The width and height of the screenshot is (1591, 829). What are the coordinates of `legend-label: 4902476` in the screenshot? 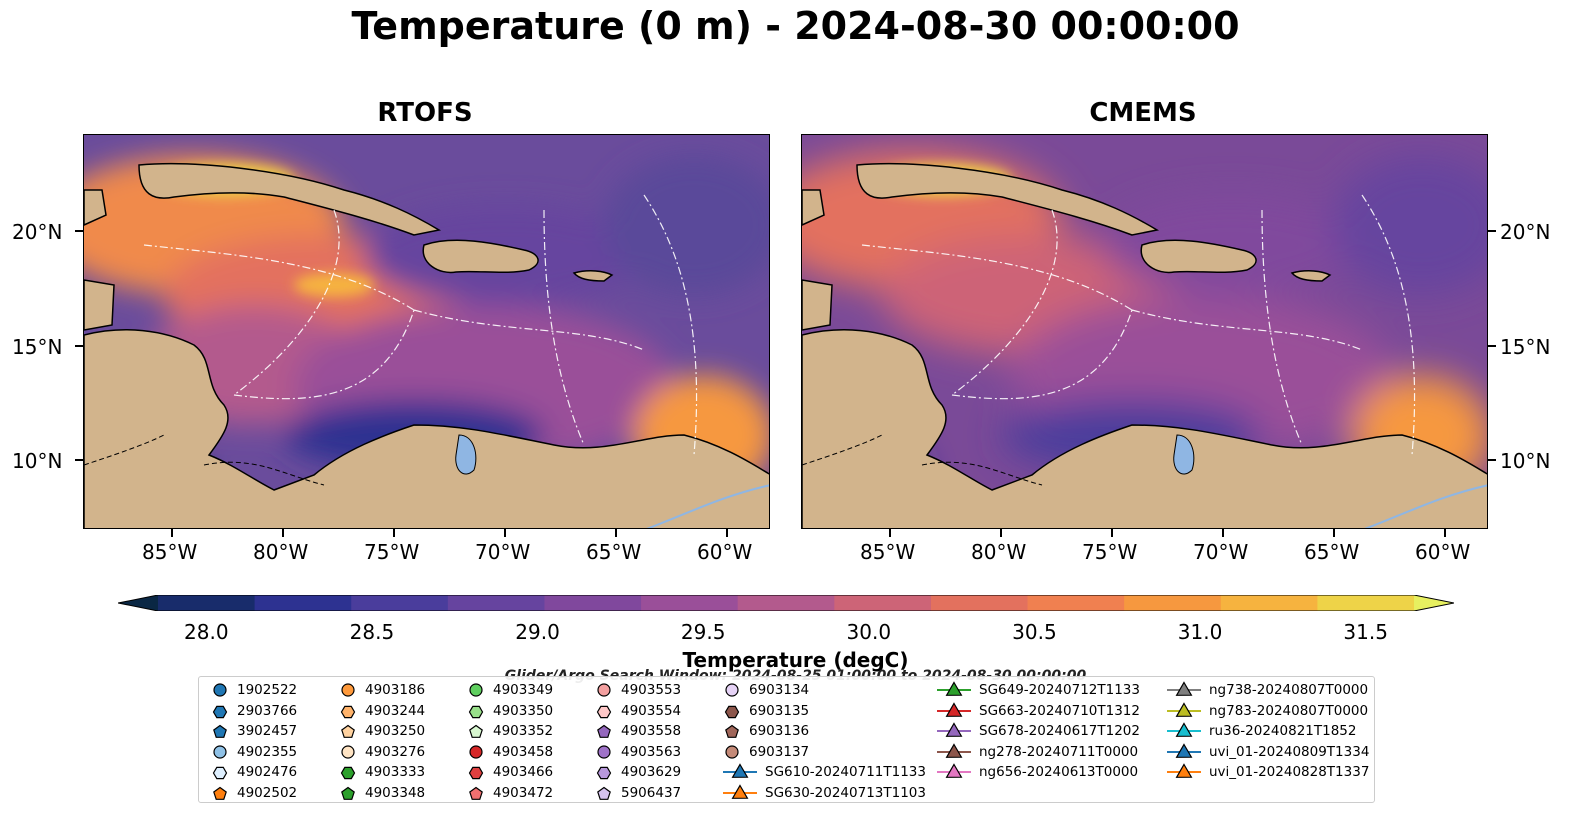 It's located at (267, 772).